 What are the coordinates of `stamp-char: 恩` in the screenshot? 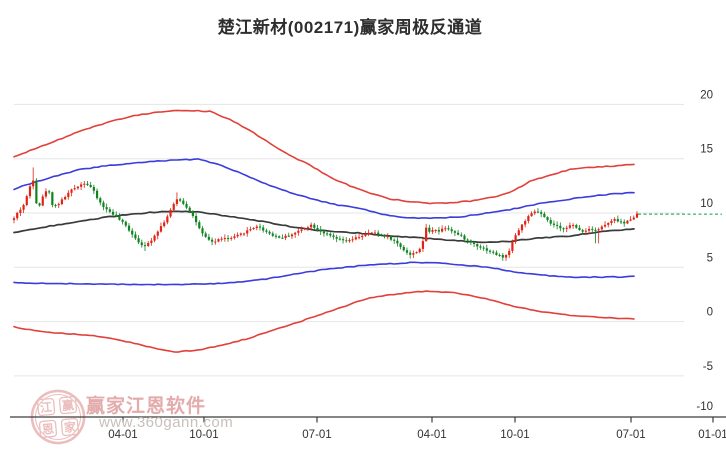 It's located at (47, 429).